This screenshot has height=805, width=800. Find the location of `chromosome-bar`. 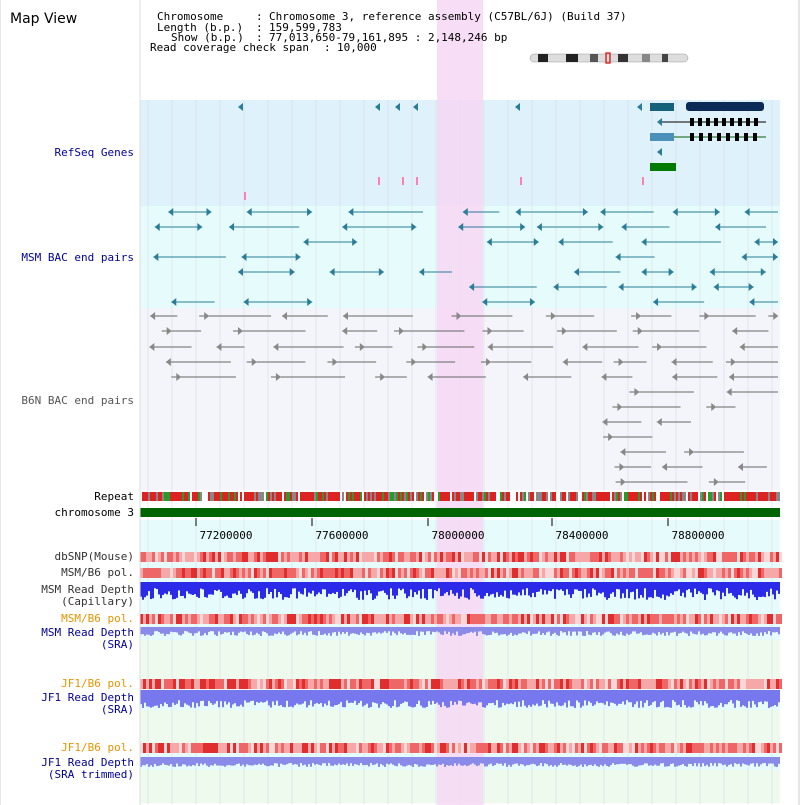

chromosome-bar is located at coordinates (460, 512).